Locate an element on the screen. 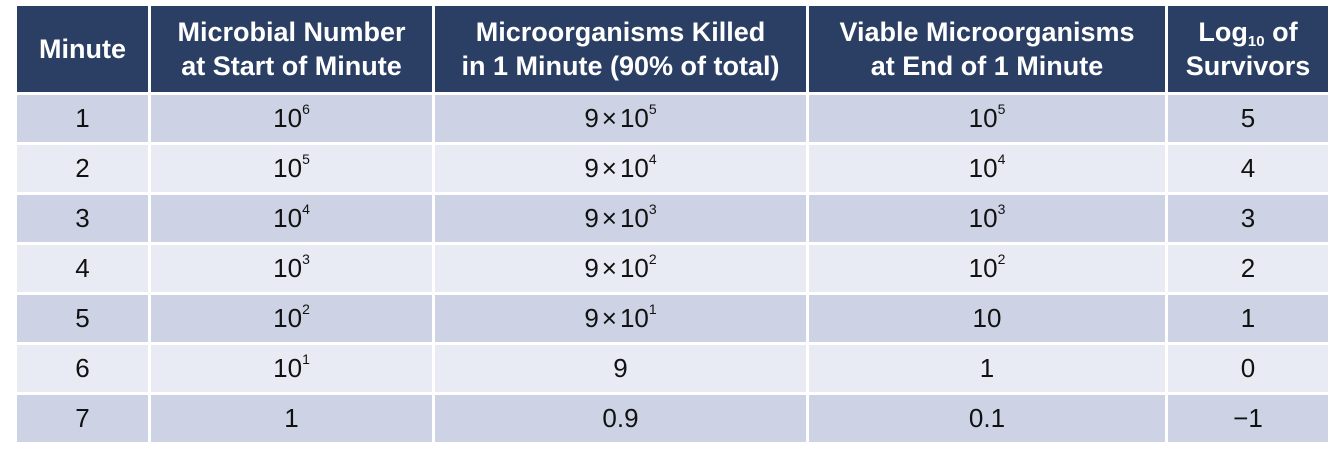 This screenshot has height=452, width=1338. header-log-suffix: of is located at coordinates (1281, 32).